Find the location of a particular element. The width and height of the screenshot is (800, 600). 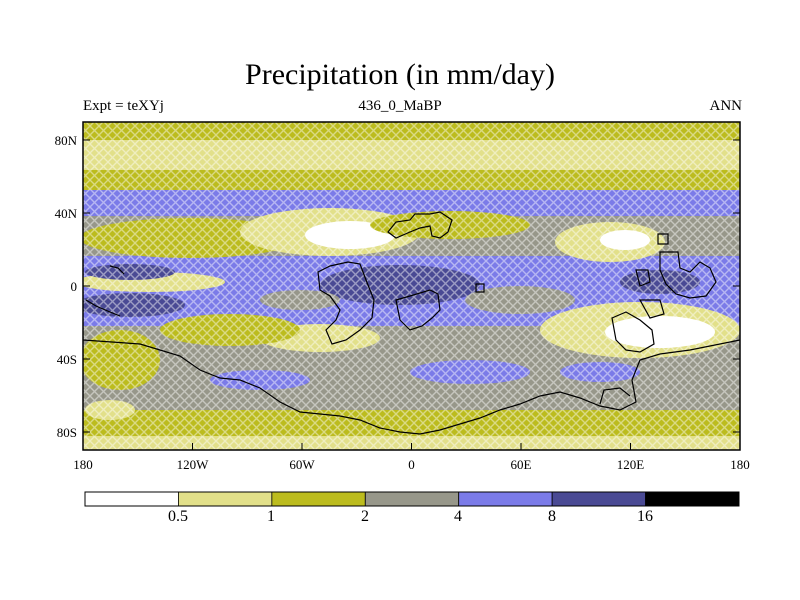

colorbar is located at coordinates (412, 499).